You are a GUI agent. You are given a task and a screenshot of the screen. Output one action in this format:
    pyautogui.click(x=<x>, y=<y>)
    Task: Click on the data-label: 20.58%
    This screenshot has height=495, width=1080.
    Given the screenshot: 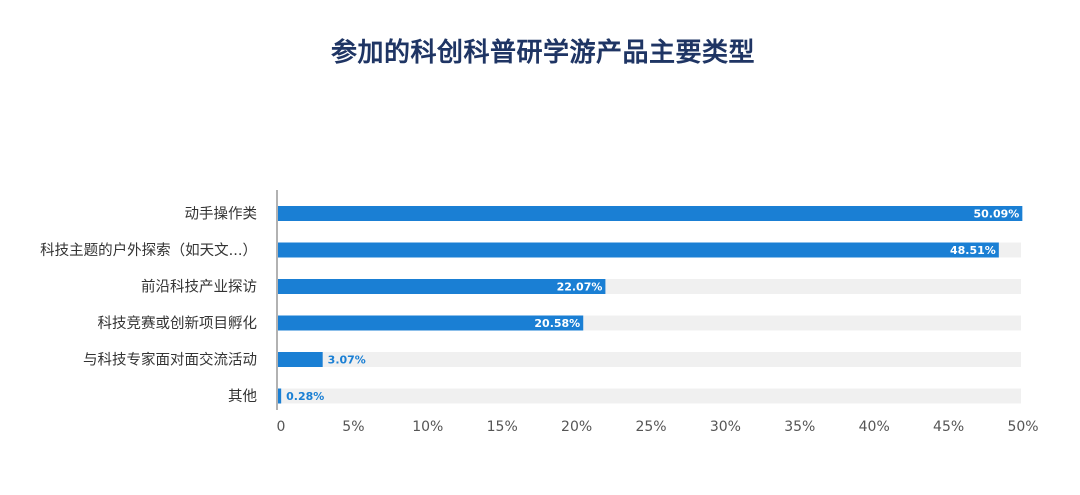 What is the action you would take?
    pyautogui.click(x=557, y=323)
    